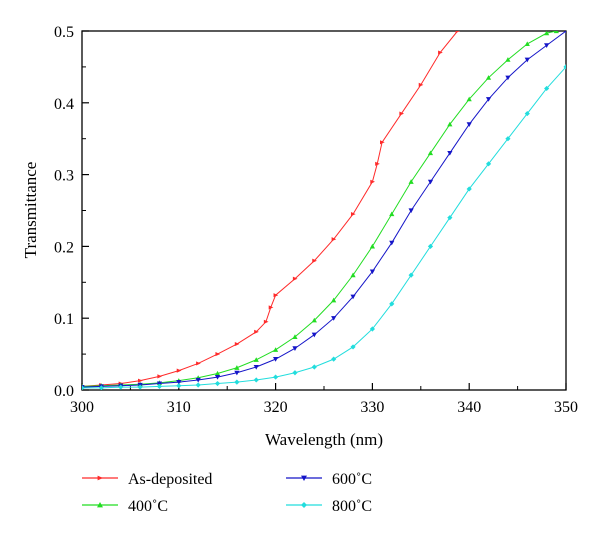 Image resolution: width=600 pixels, height=539 pixels. I want to click on x-axis-ticks: 300 310 320 330 340 350, so click(324, 399).